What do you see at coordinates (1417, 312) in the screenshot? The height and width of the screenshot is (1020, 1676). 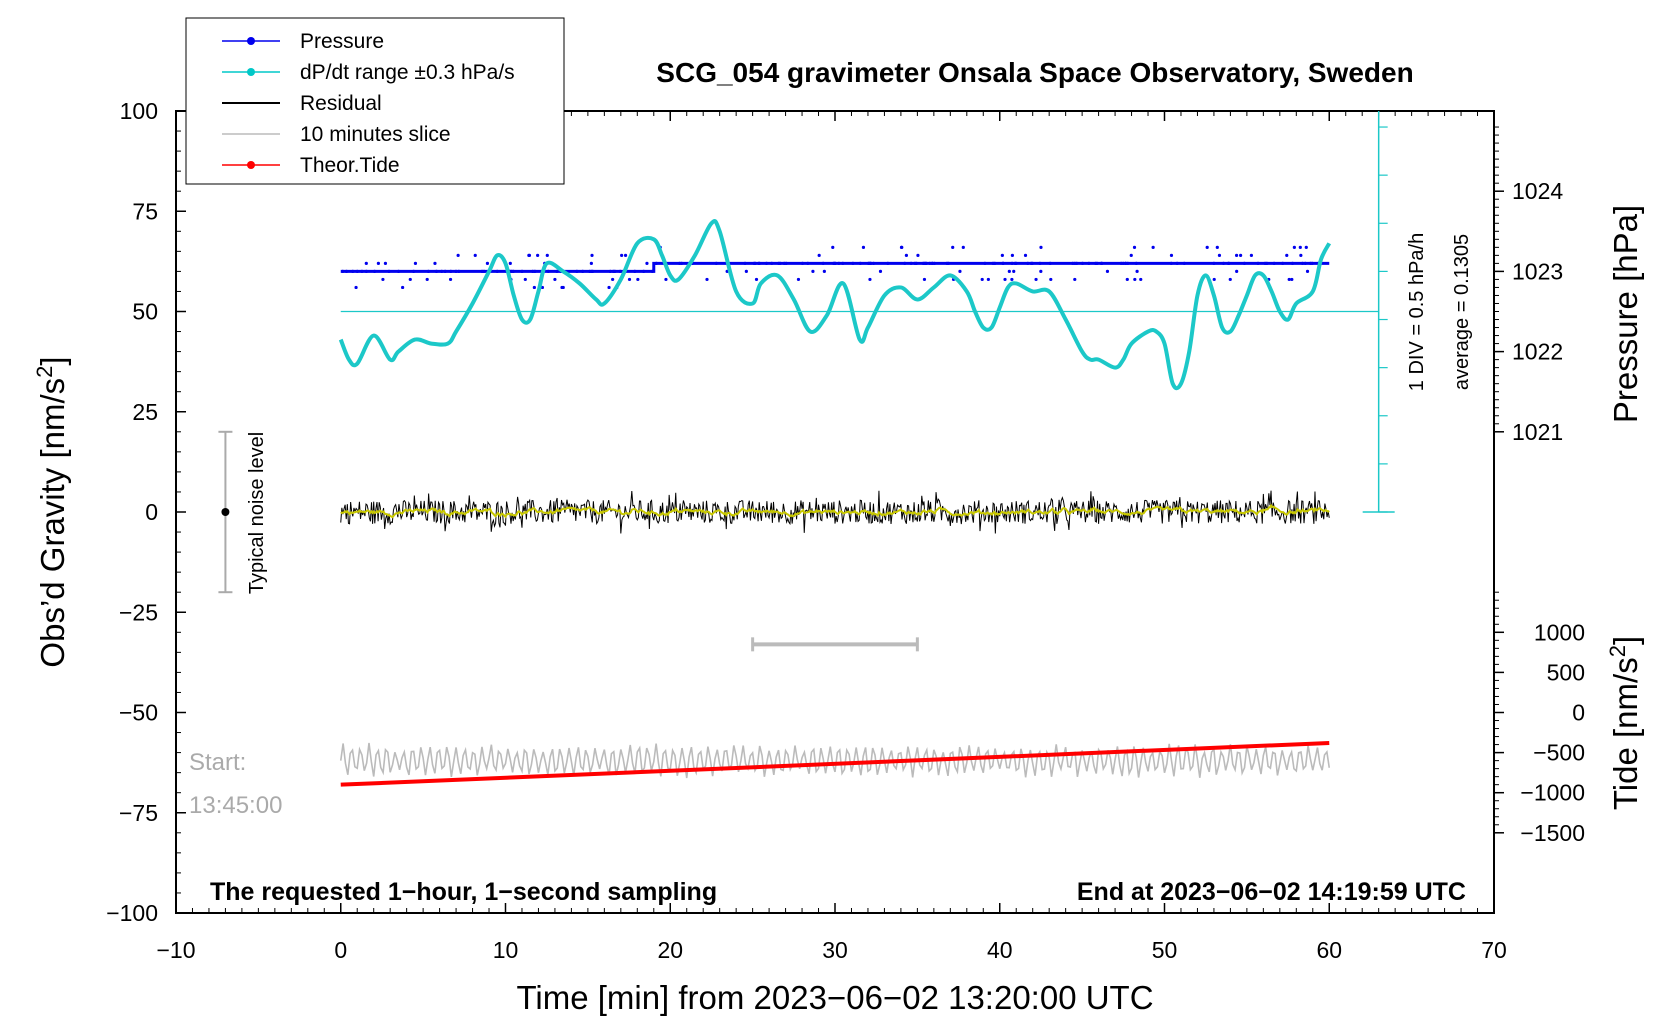 I see `scale-text-div: 1 DIV = 0.5 hPa/h` at bounding box center [1417, 312].